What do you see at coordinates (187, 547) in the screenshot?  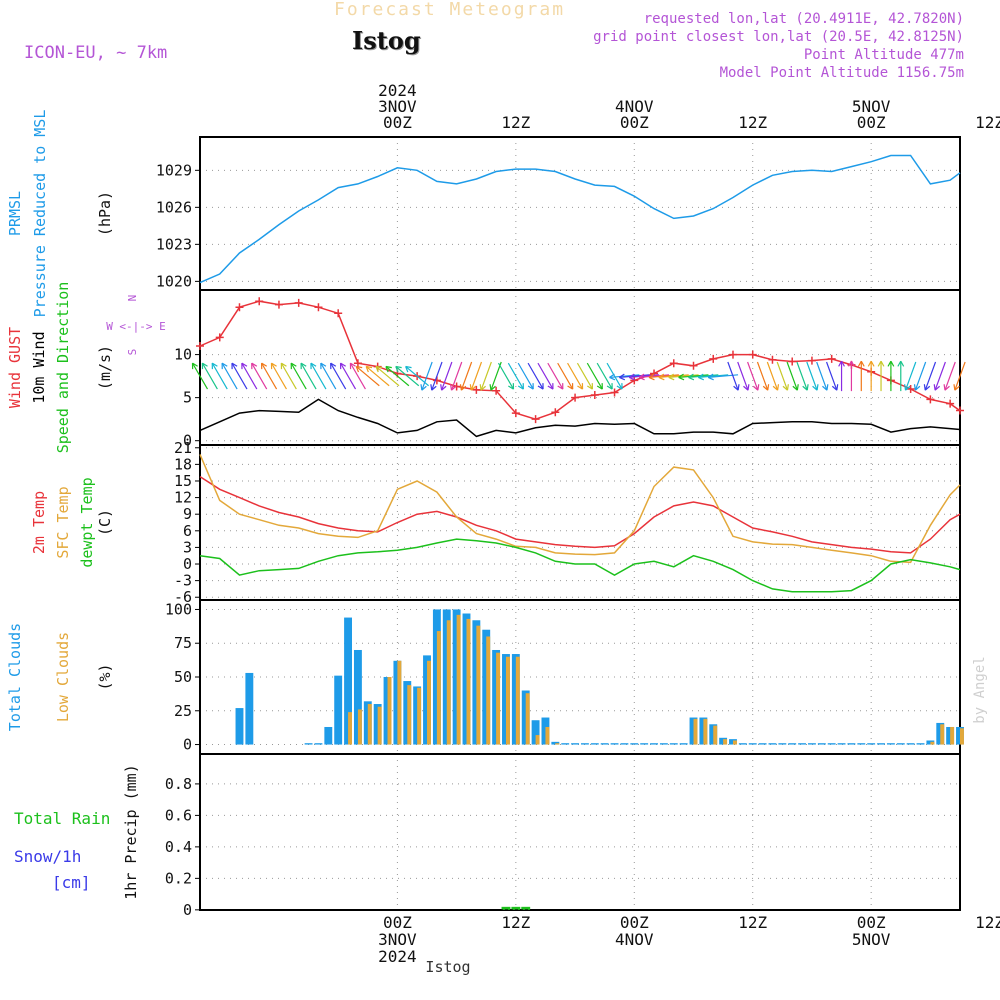 I see `y-tick-label: 3` at bounding box center [187, 547].